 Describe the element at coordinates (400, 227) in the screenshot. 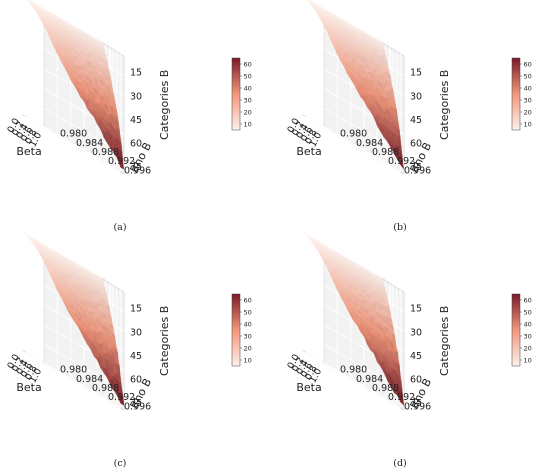

I see `panel-caption: (b)` at that location.